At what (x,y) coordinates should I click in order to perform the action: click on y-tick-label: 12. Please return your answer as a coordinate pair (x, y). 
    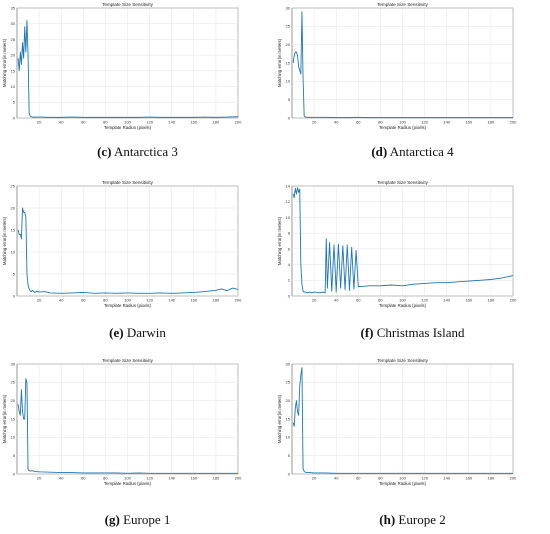
    Looking at the image, I should click on (288, 201).